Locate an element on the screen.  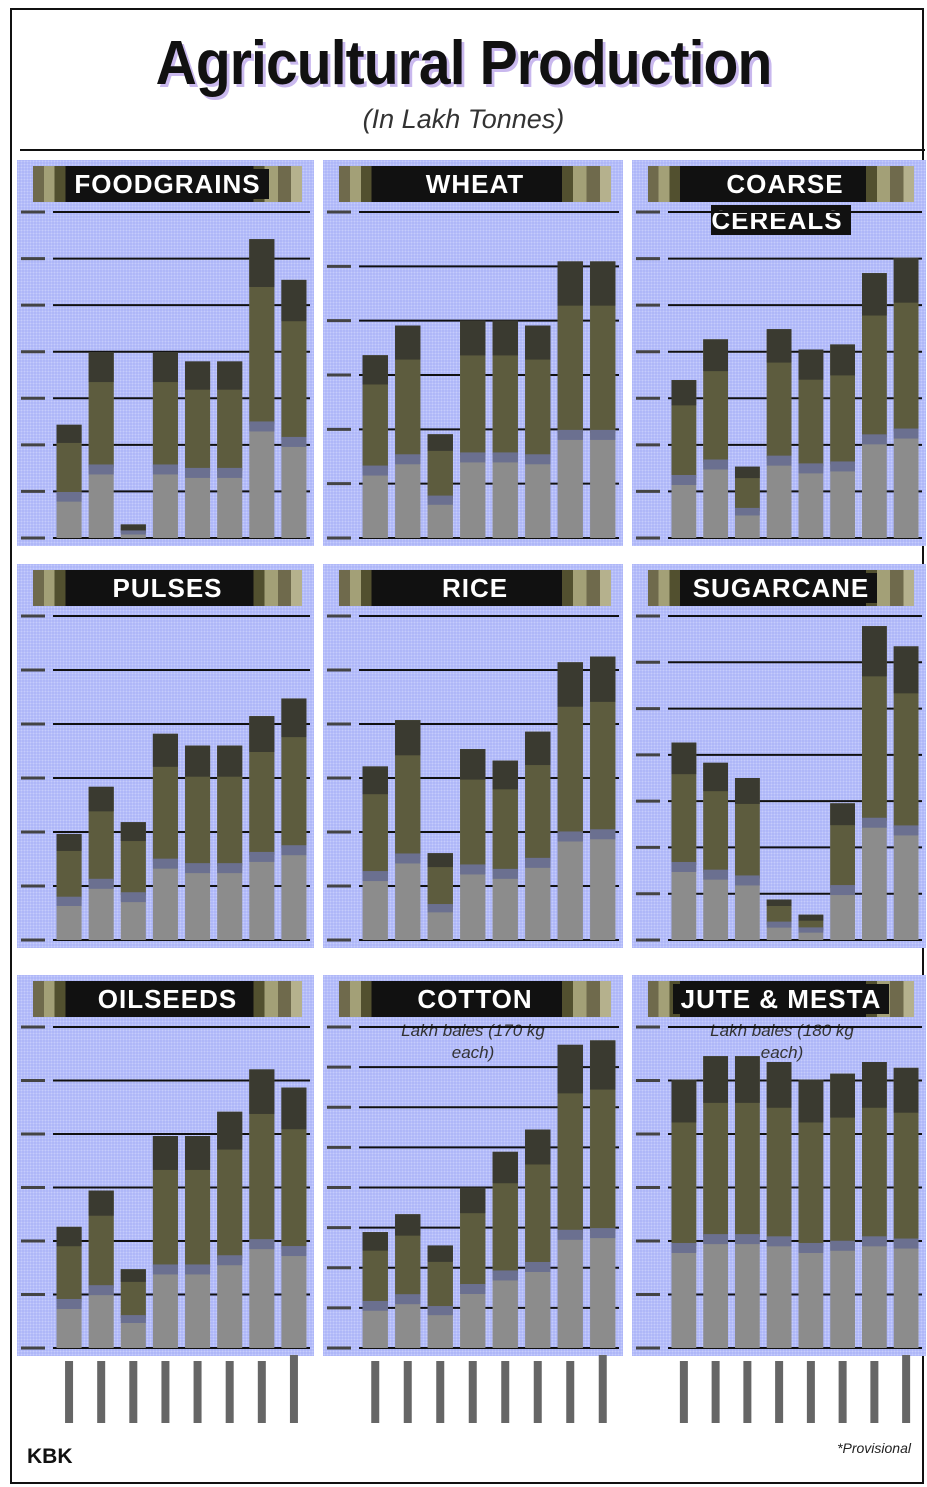
panel-rice: RICE is located at coordinates (473, 756).